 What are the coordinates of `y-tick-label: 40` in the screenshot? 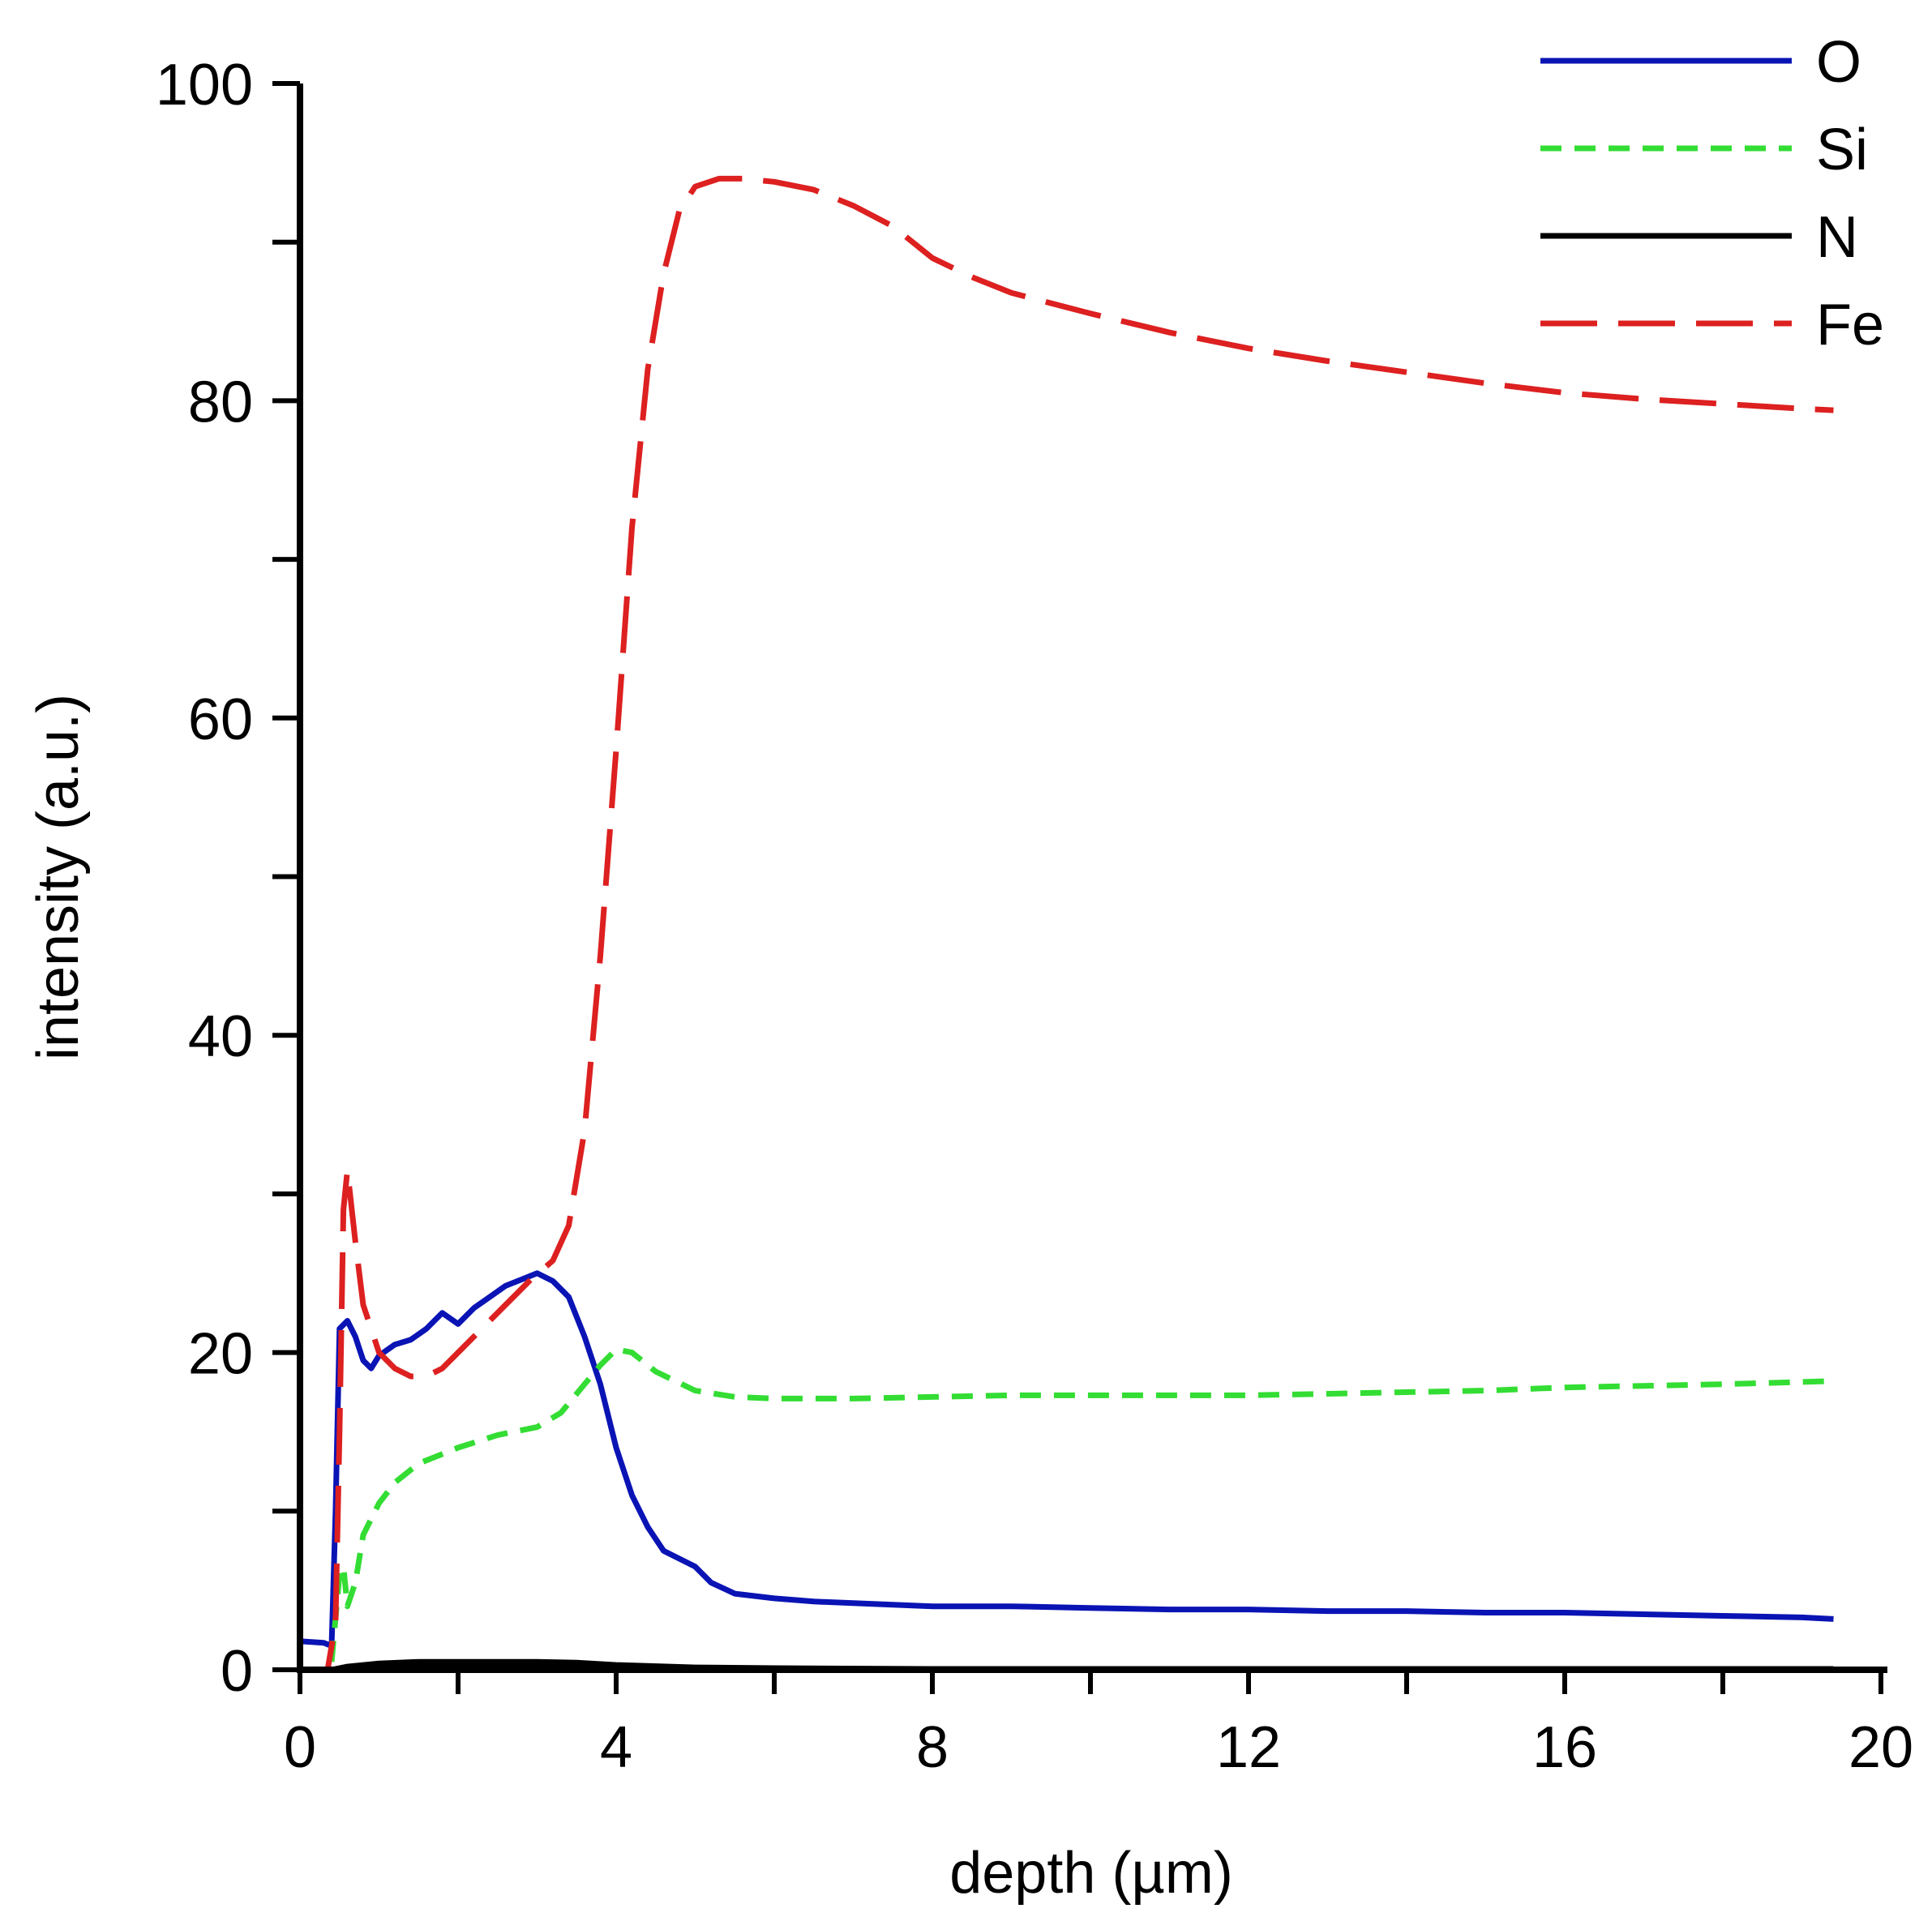 It's located at (220, 1036).